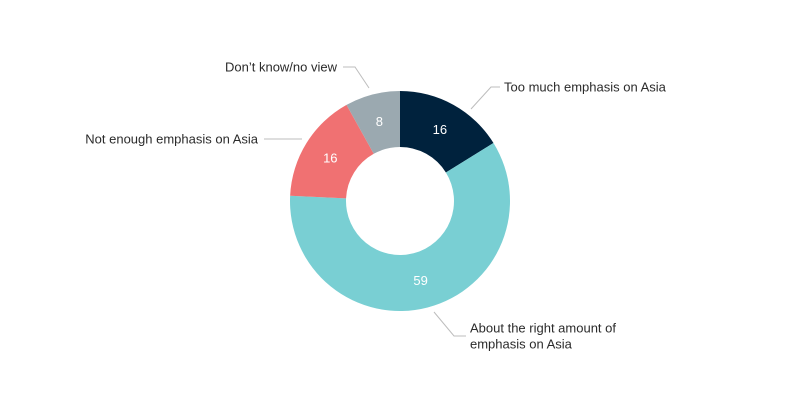  I want to click on slice-value-label-0: 16, so click(440, 129).